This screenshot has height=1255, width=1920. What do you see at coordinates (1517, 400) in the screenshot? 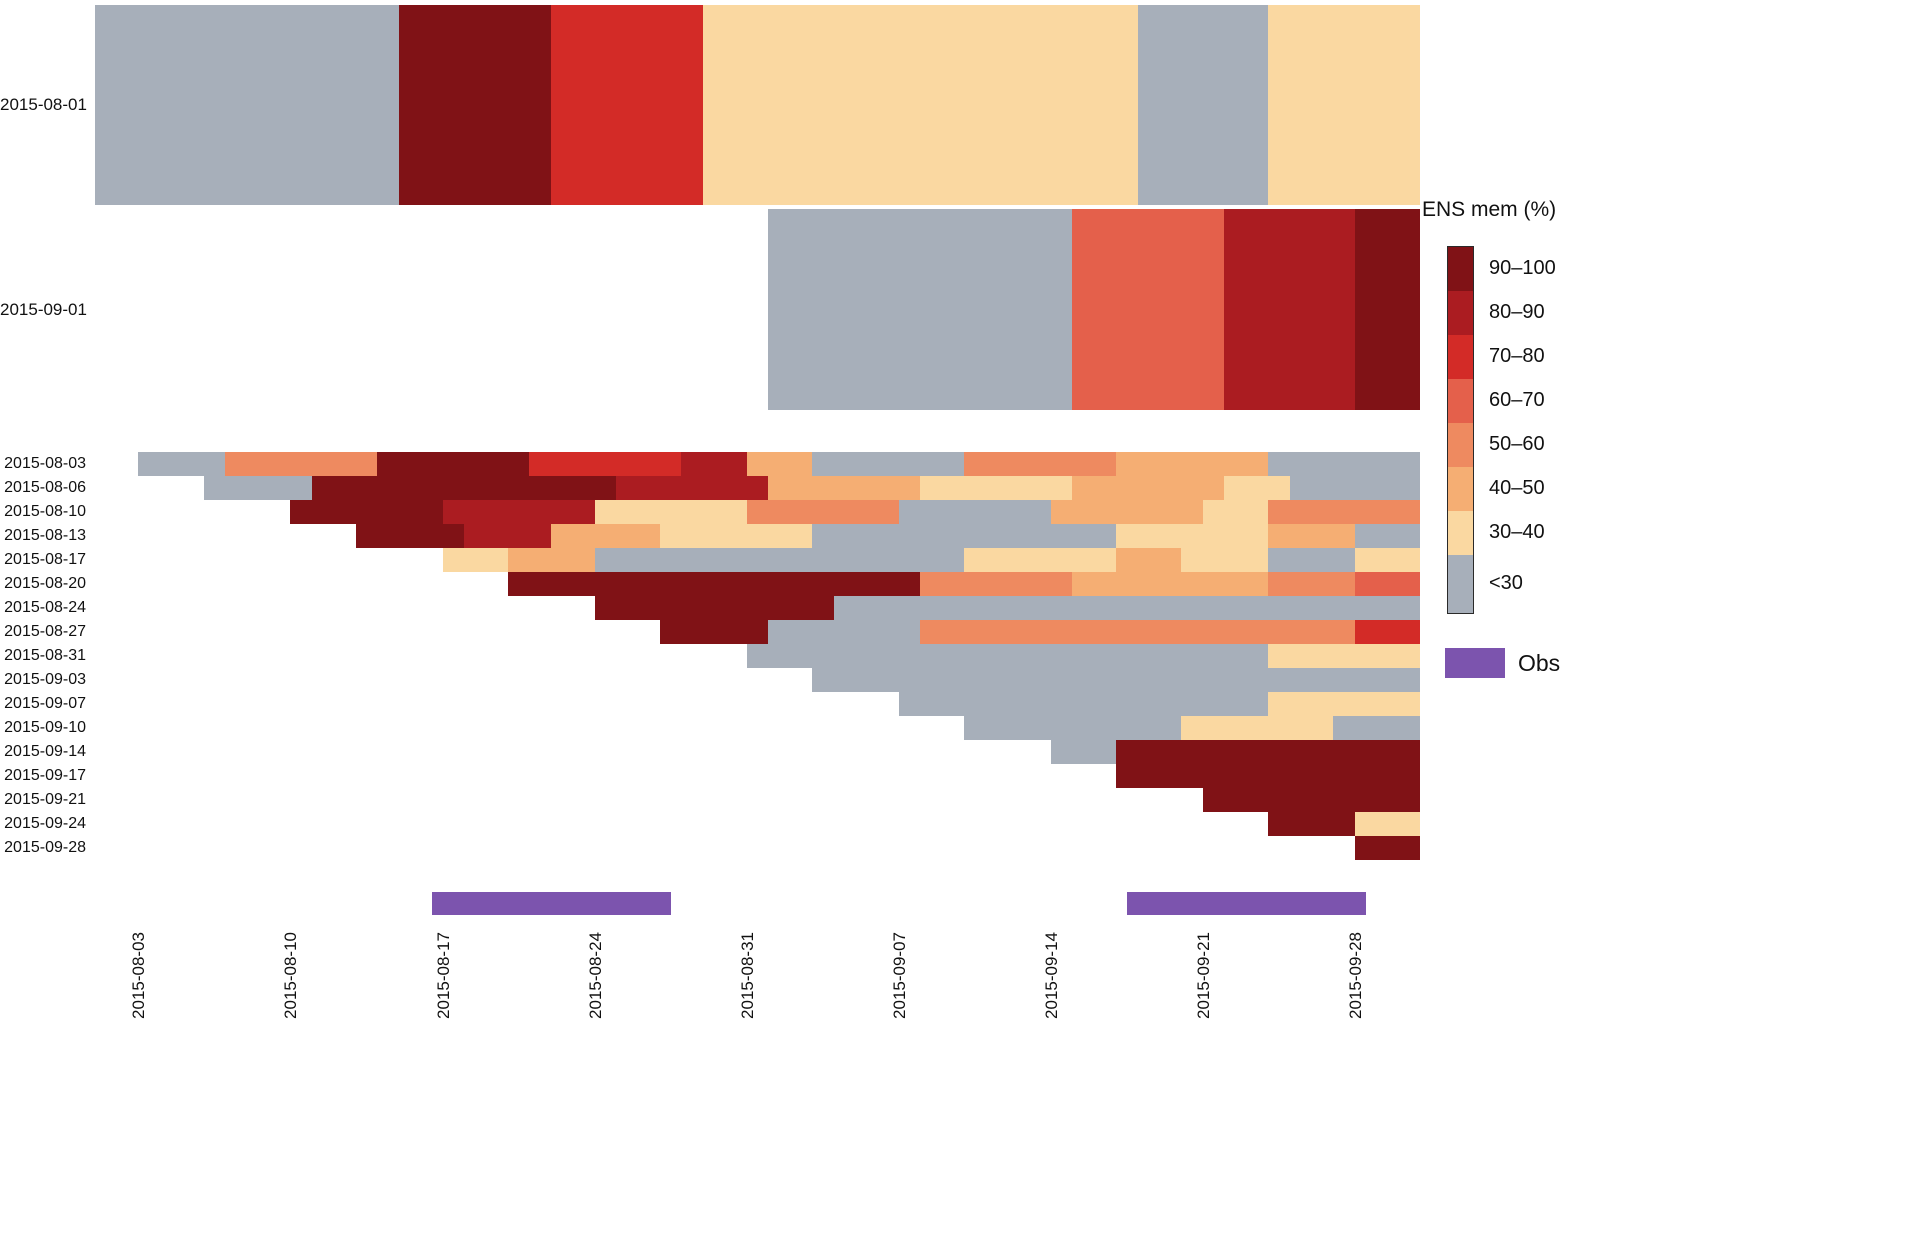
I see `legend-bin-label-60-70: 60–70` at bounding box center [1517, 400].